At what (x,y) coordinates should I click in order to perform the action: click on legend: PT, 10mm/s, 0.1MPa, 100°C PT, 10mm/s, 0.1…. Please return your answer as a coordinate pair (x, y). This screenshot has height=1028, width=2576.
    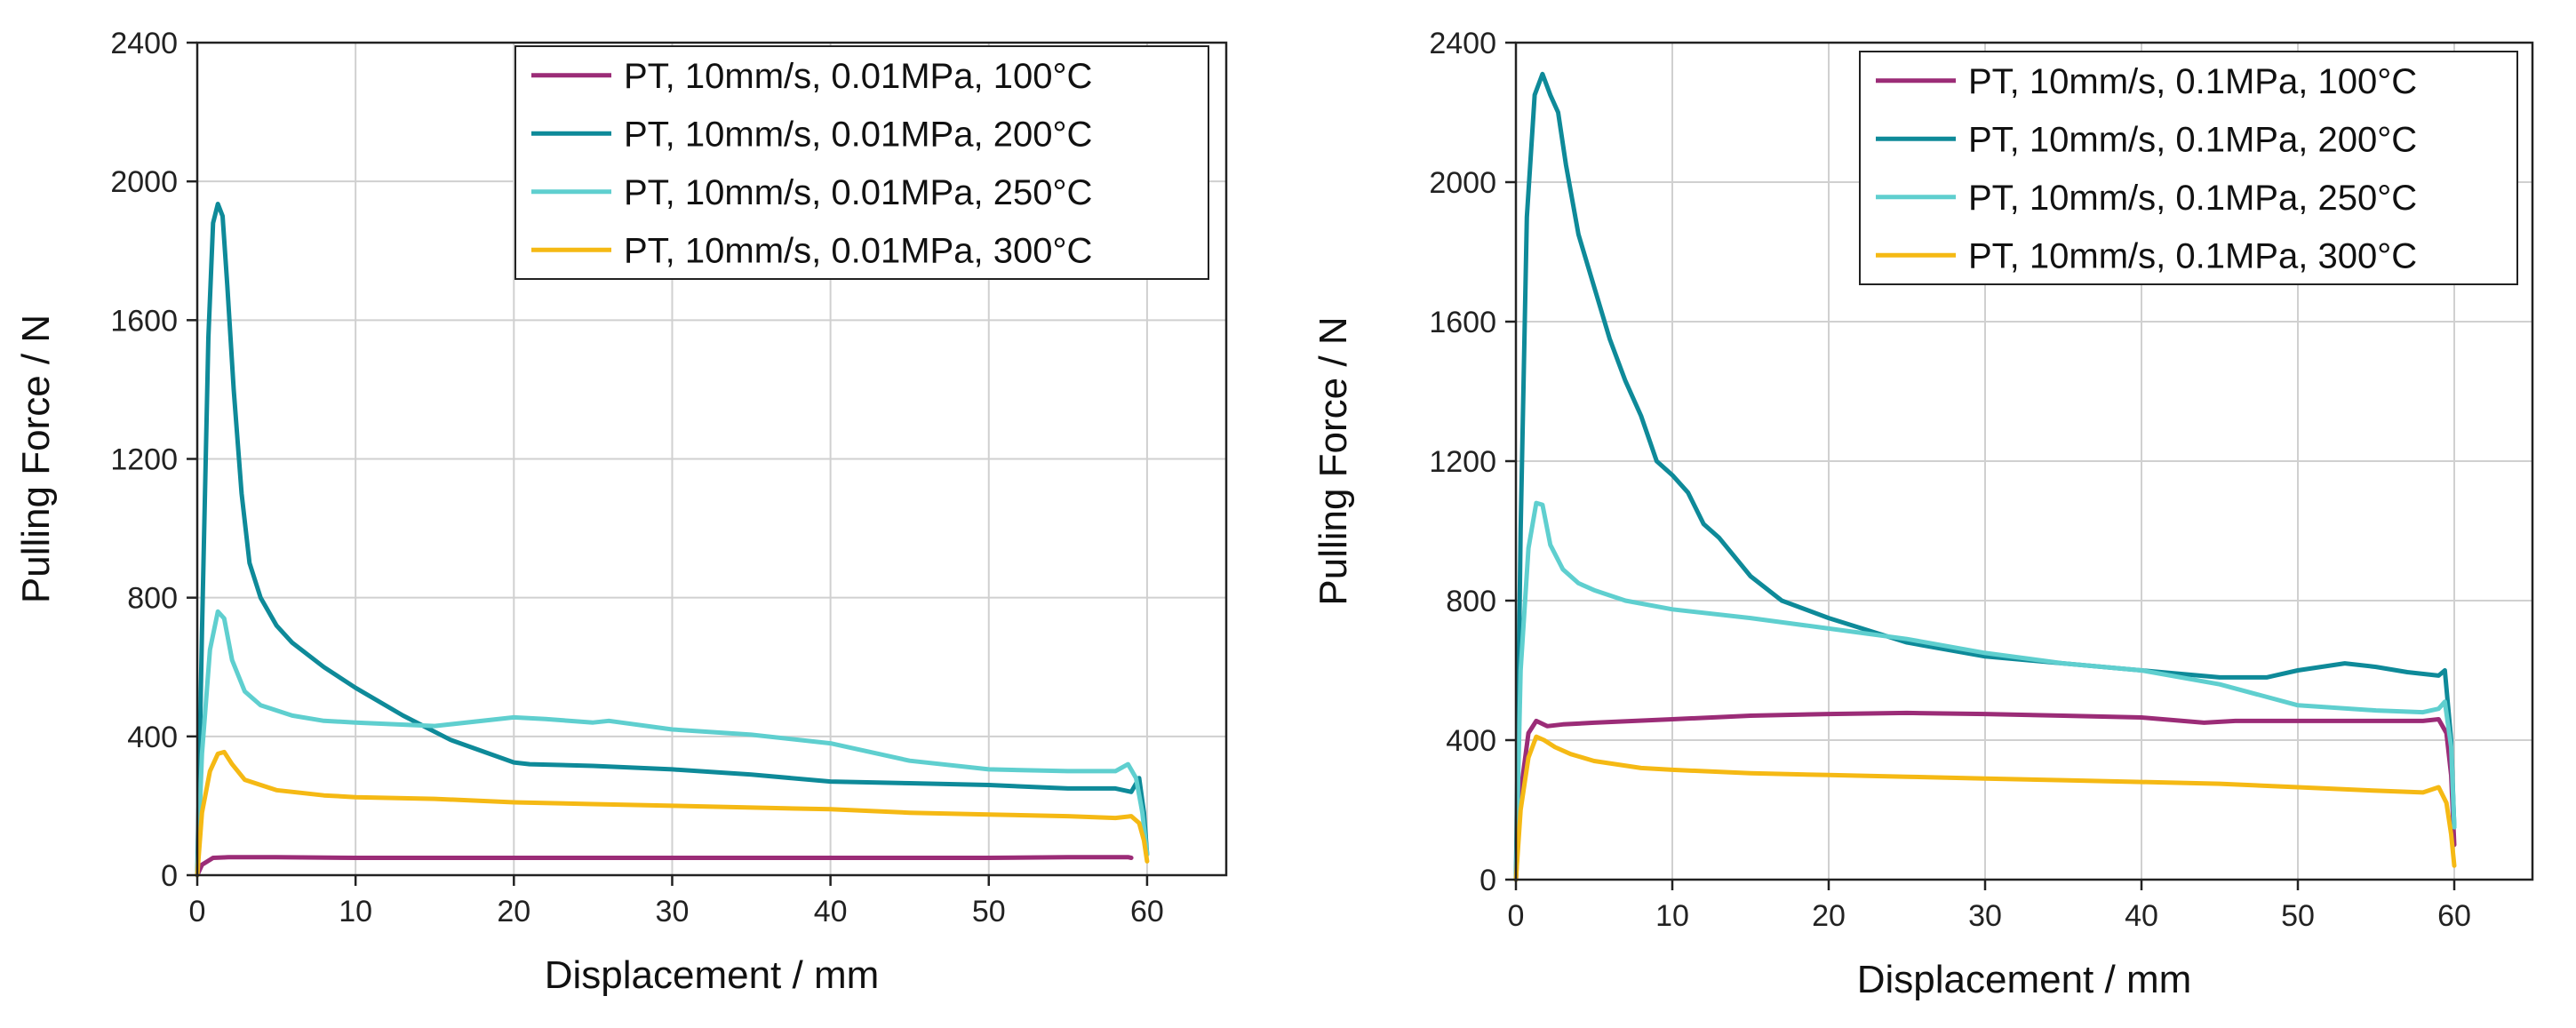
    Looking at the image, I should click on (2188, 168).